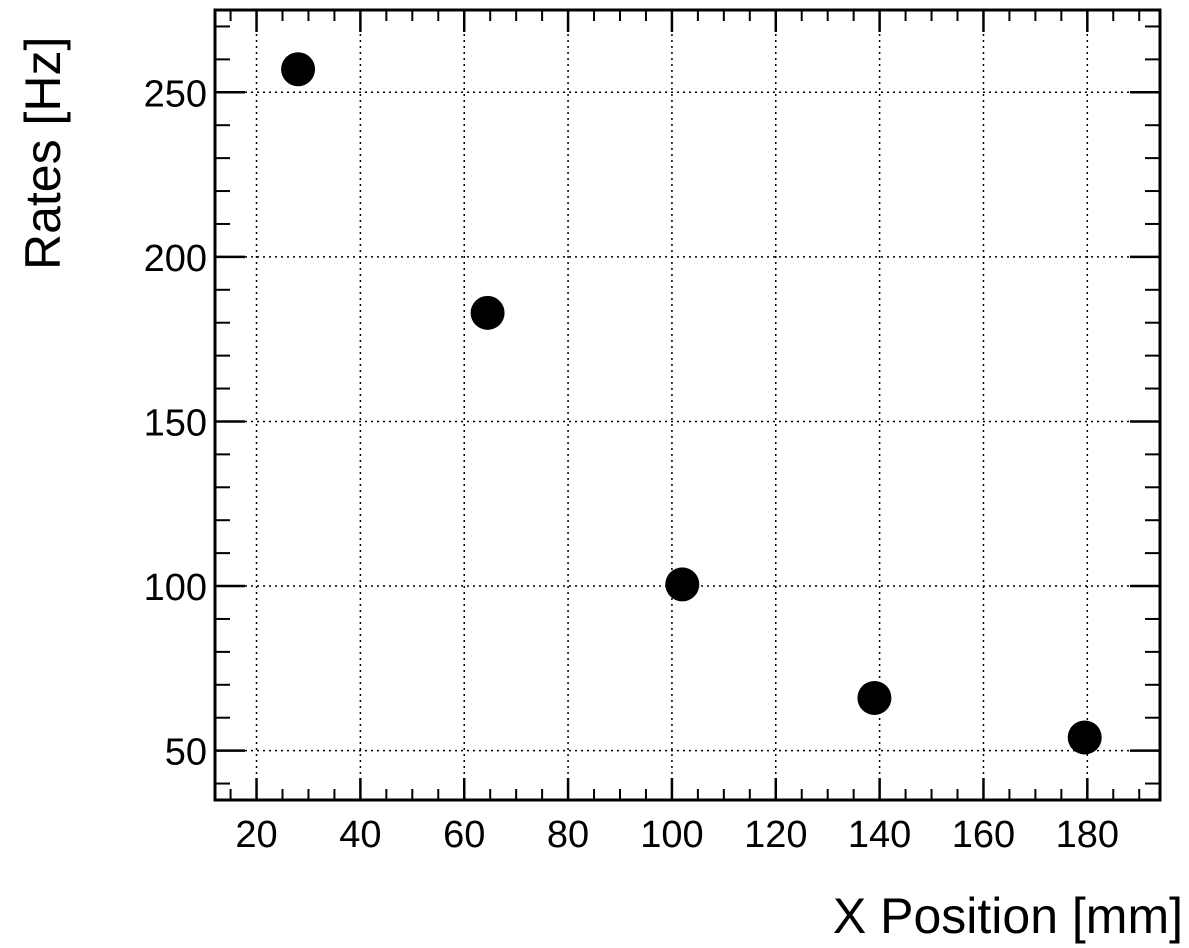  Describe the element at coordinates (775, 835) in the screenshot. I see `x-tick-label: 120` at that location.